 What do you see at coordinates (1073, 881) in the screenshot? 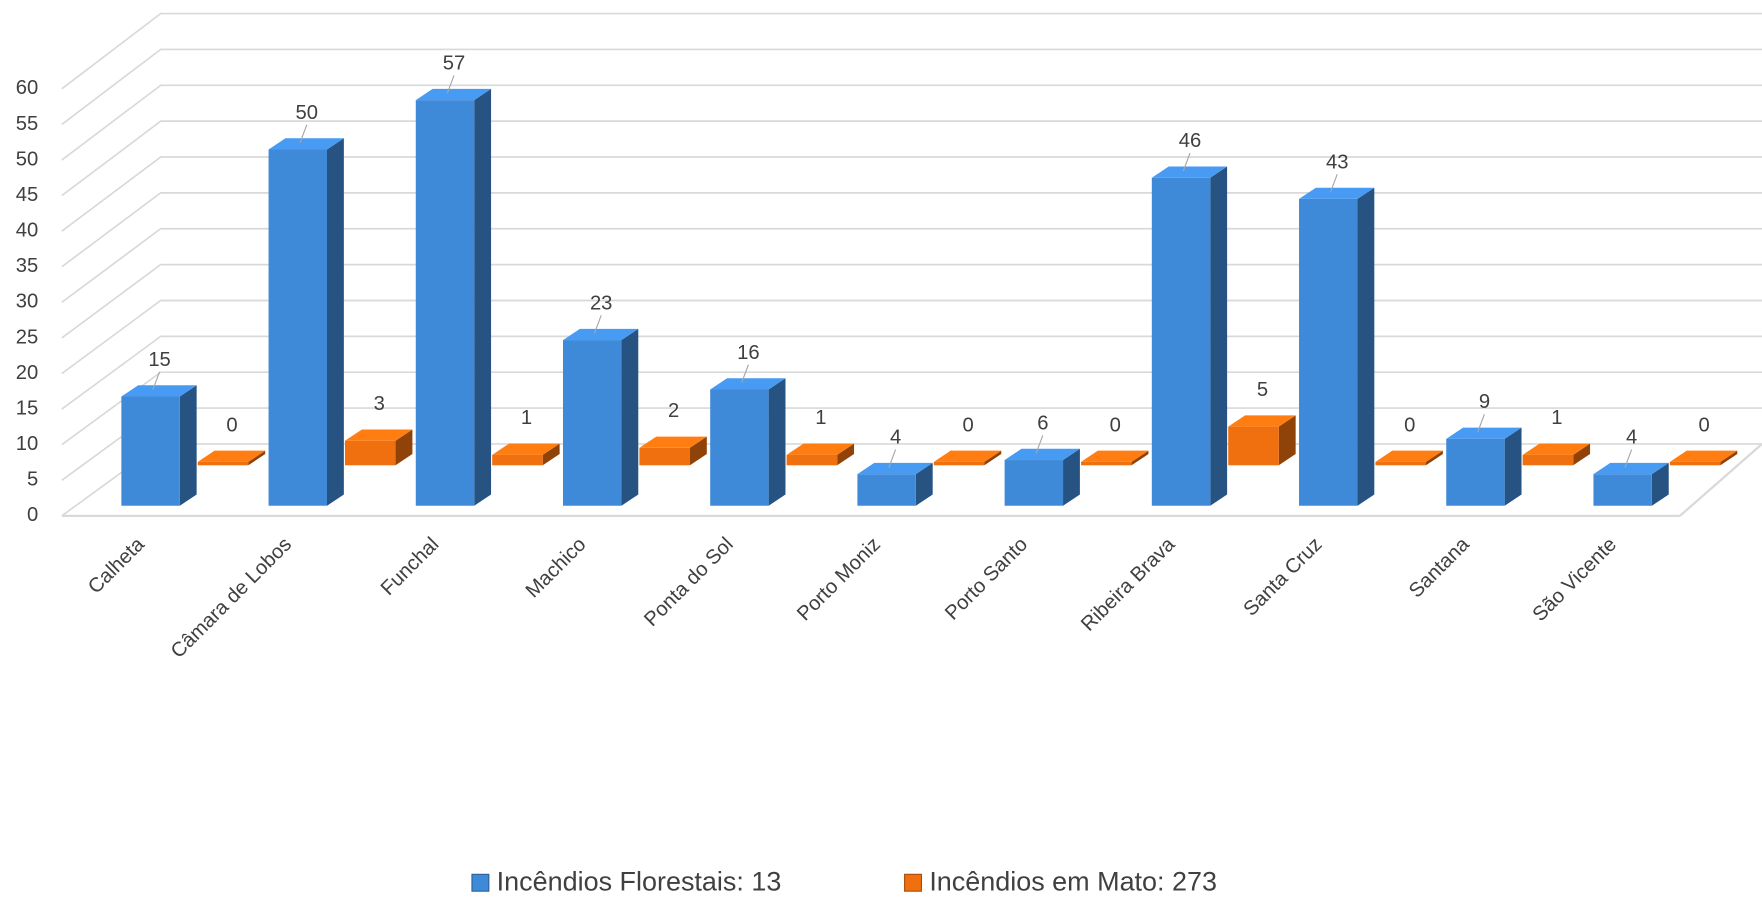
I see `legend-label: Incêndios em Mato: 273` at bounding box center [1073, 881].